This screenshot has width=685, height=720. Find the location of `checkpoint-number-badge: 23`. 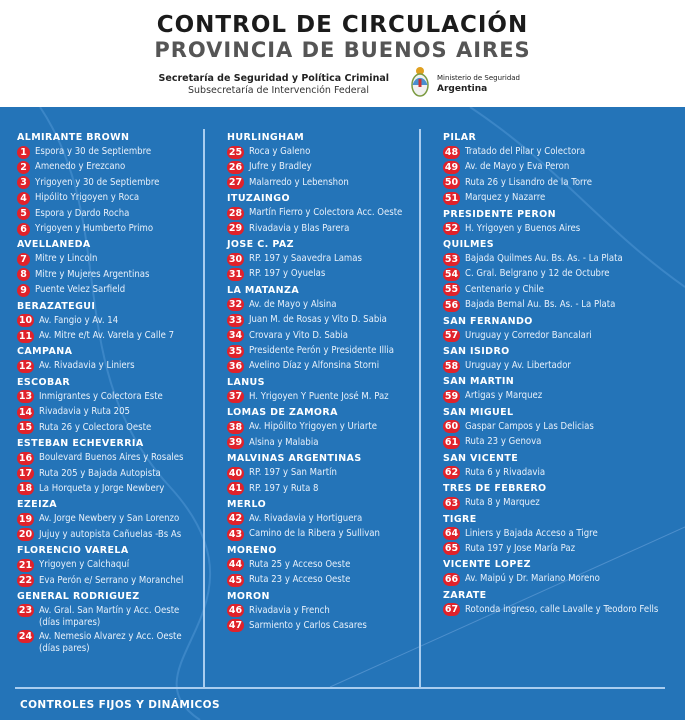

checkpoint-number-badge: 23 is located at coordinates (25, 611).